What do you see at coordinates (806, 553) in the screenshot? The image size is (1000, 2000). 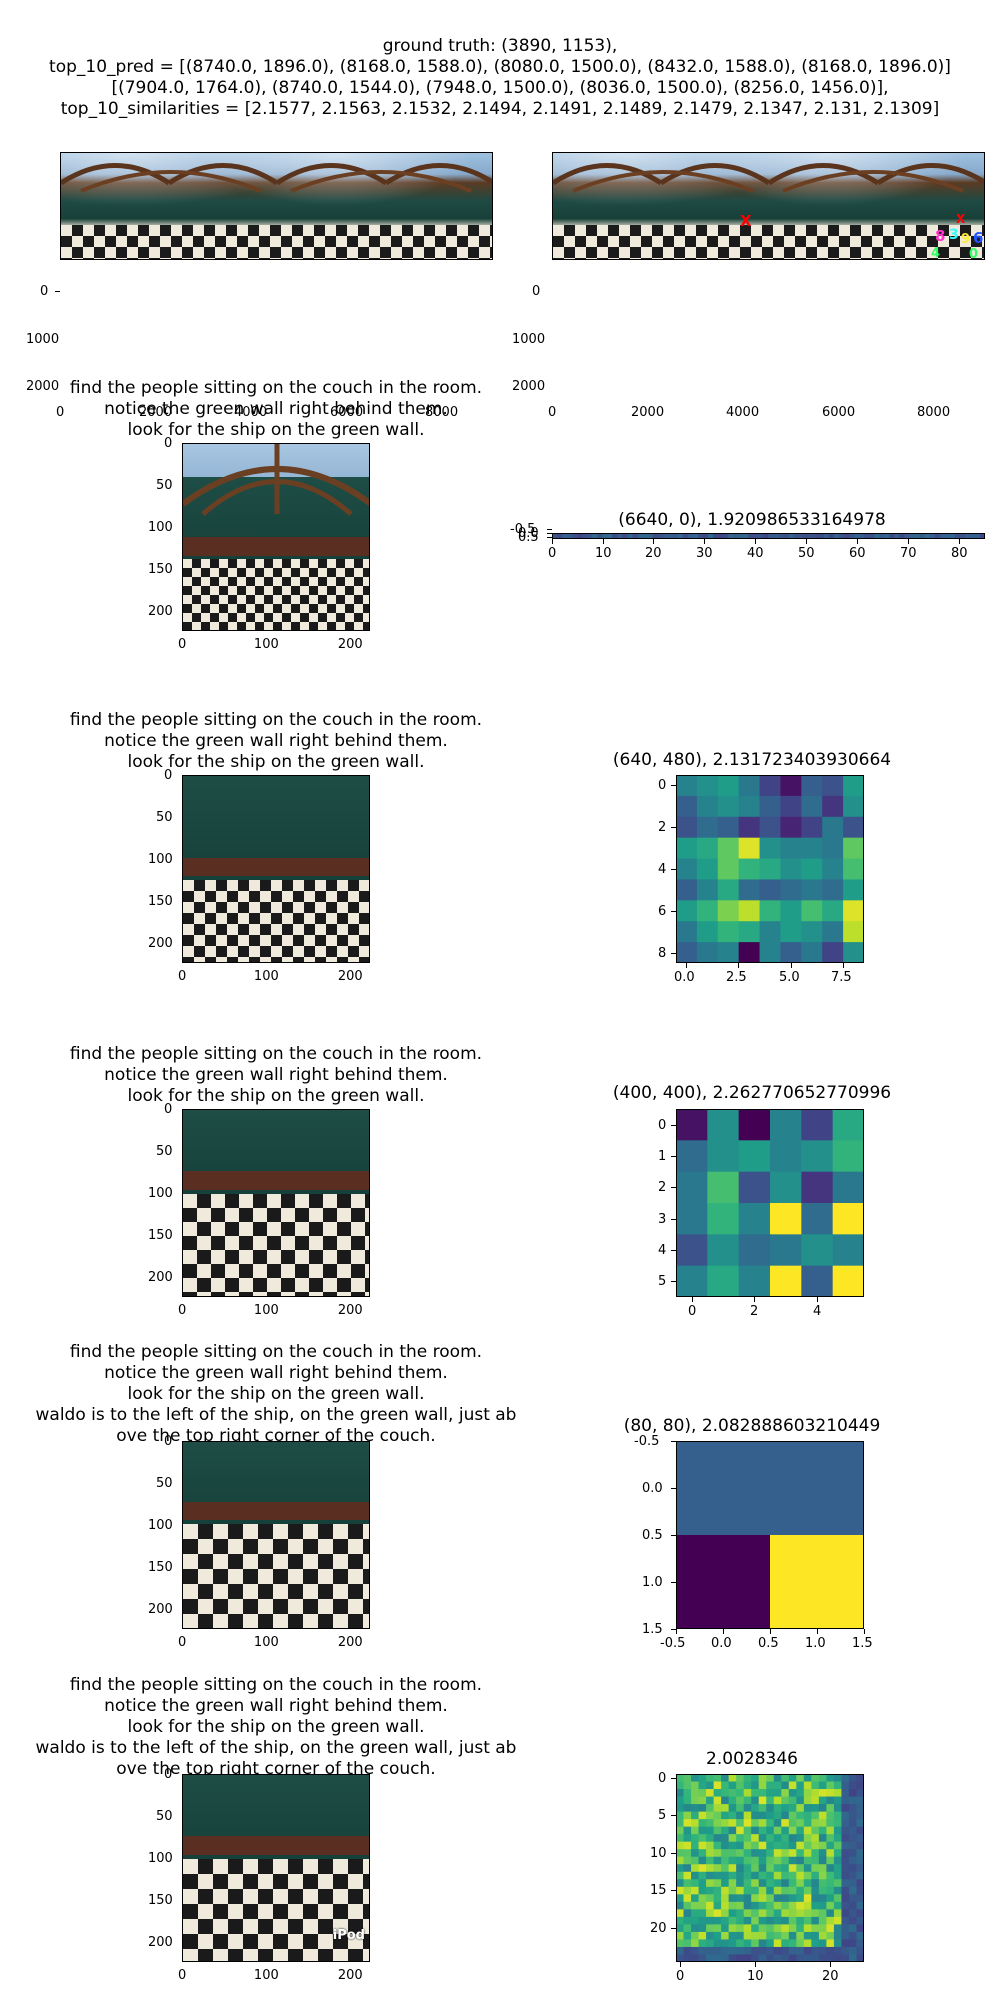 I see `heatmap-xtick: 50` at bounding box center [806, 553].